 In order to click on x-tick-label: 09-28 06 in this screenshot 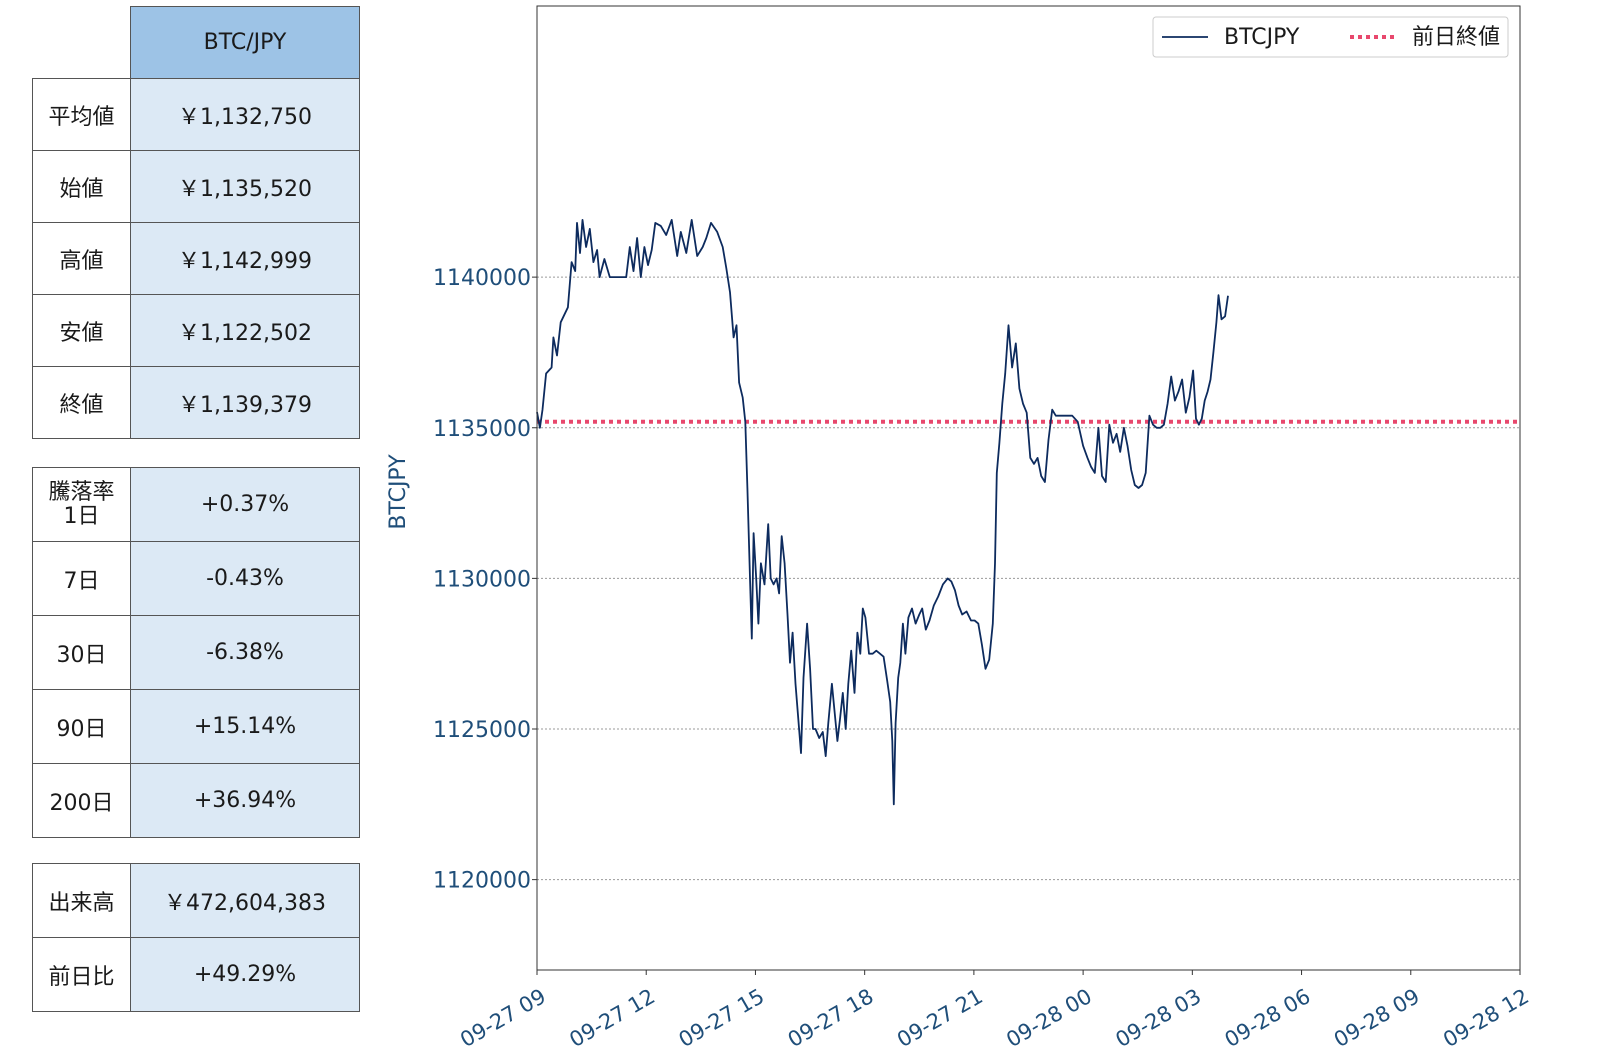, I will do `click(1268, 1018)`.